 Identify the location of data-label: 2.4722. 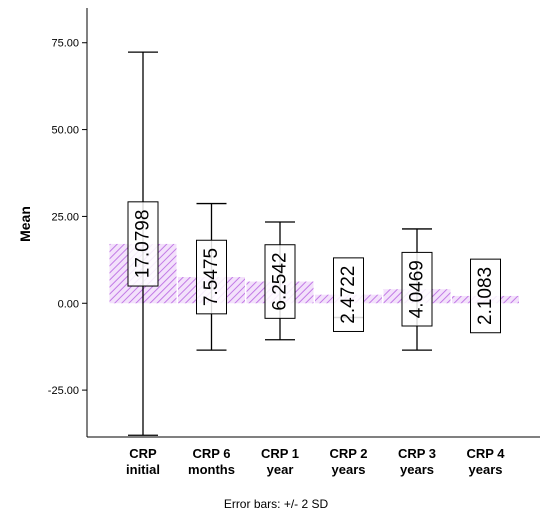
(348, 295).